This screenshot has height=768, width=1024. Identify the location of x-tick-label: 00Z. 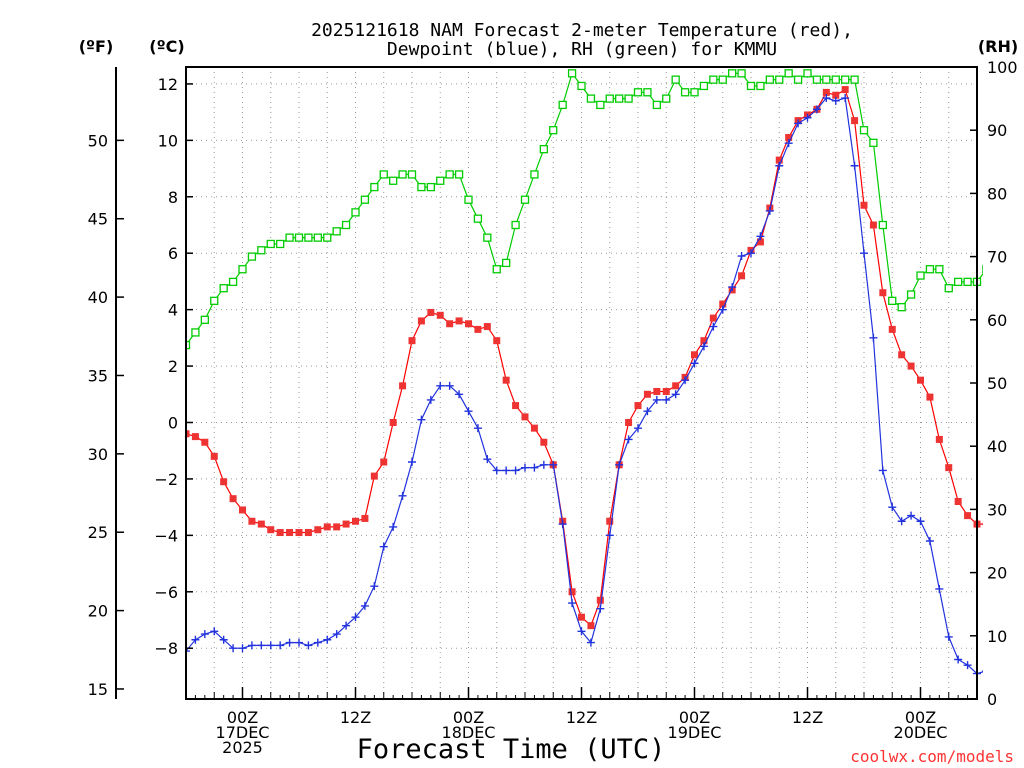
(920, 717).